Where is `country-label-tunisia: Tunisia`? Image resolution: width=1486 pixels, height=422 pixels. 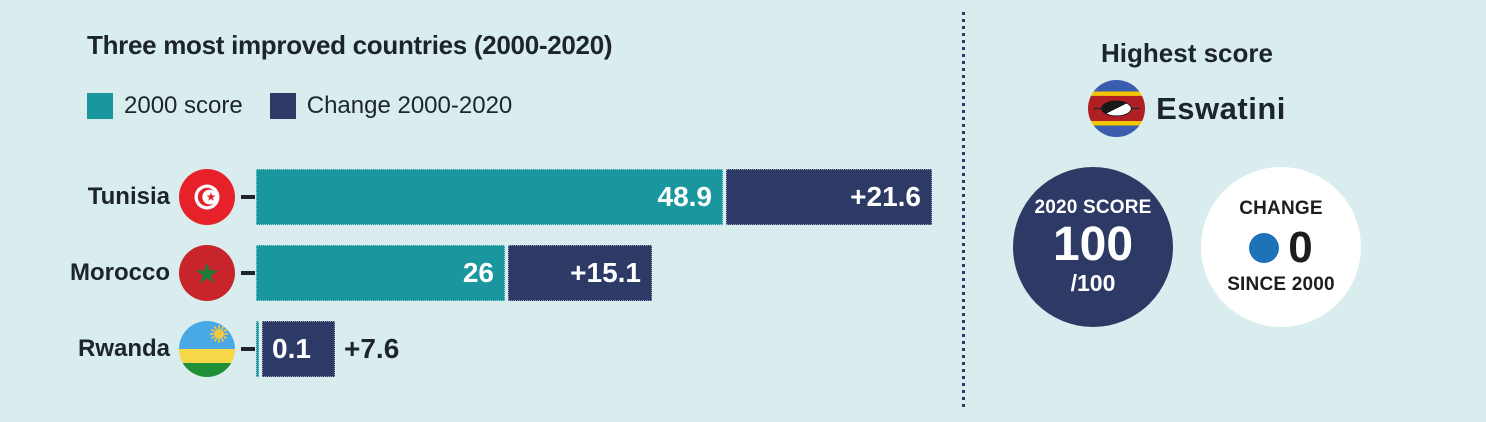 country-label-tunisia: Tunisia is located at coordinates (128, 196).